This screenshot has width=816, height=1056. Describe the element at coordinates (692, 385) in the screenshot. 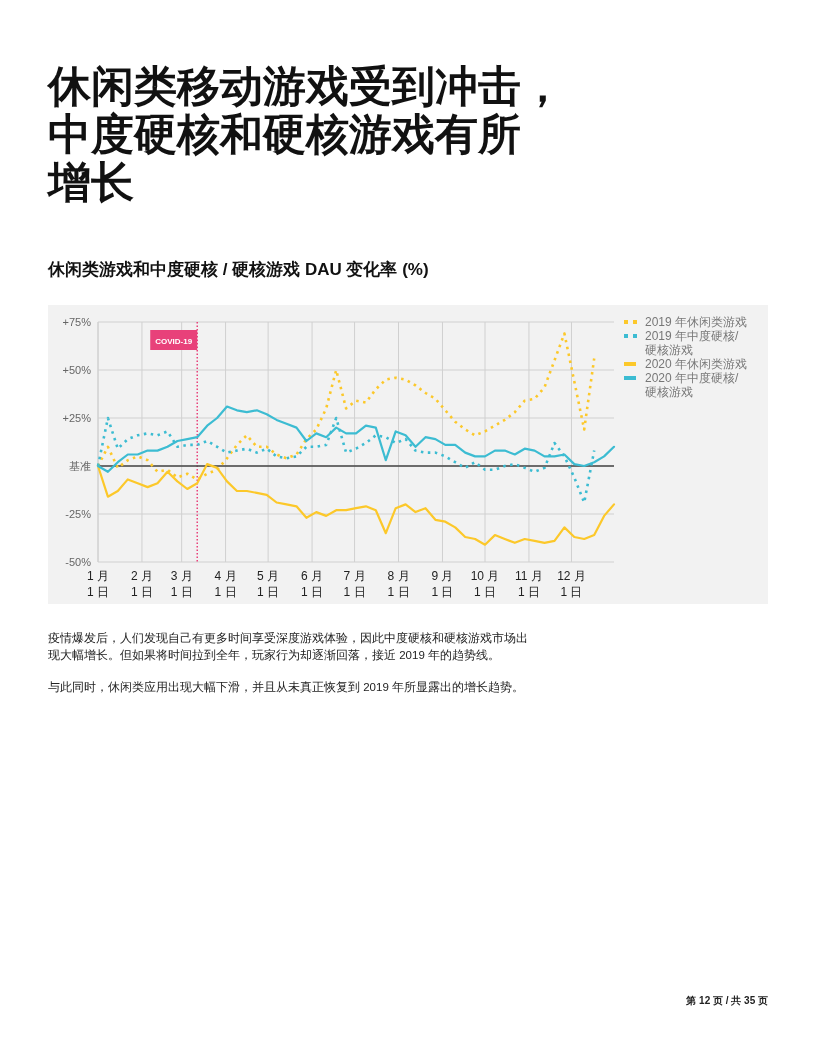

I see `legend-label: 2020 年中度硬核/硬核游戏` at that location.